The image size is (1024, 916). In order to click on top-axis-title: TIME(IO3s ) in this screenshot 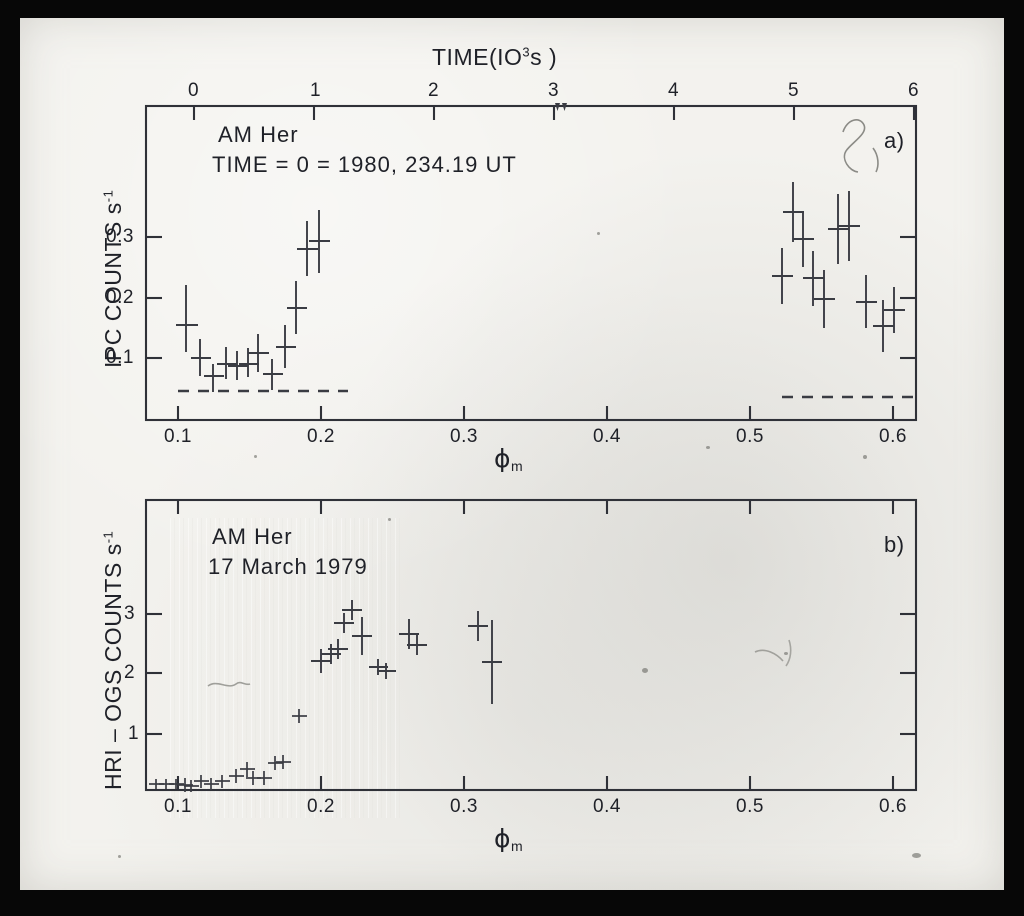, I will do `click(494, 57)`.